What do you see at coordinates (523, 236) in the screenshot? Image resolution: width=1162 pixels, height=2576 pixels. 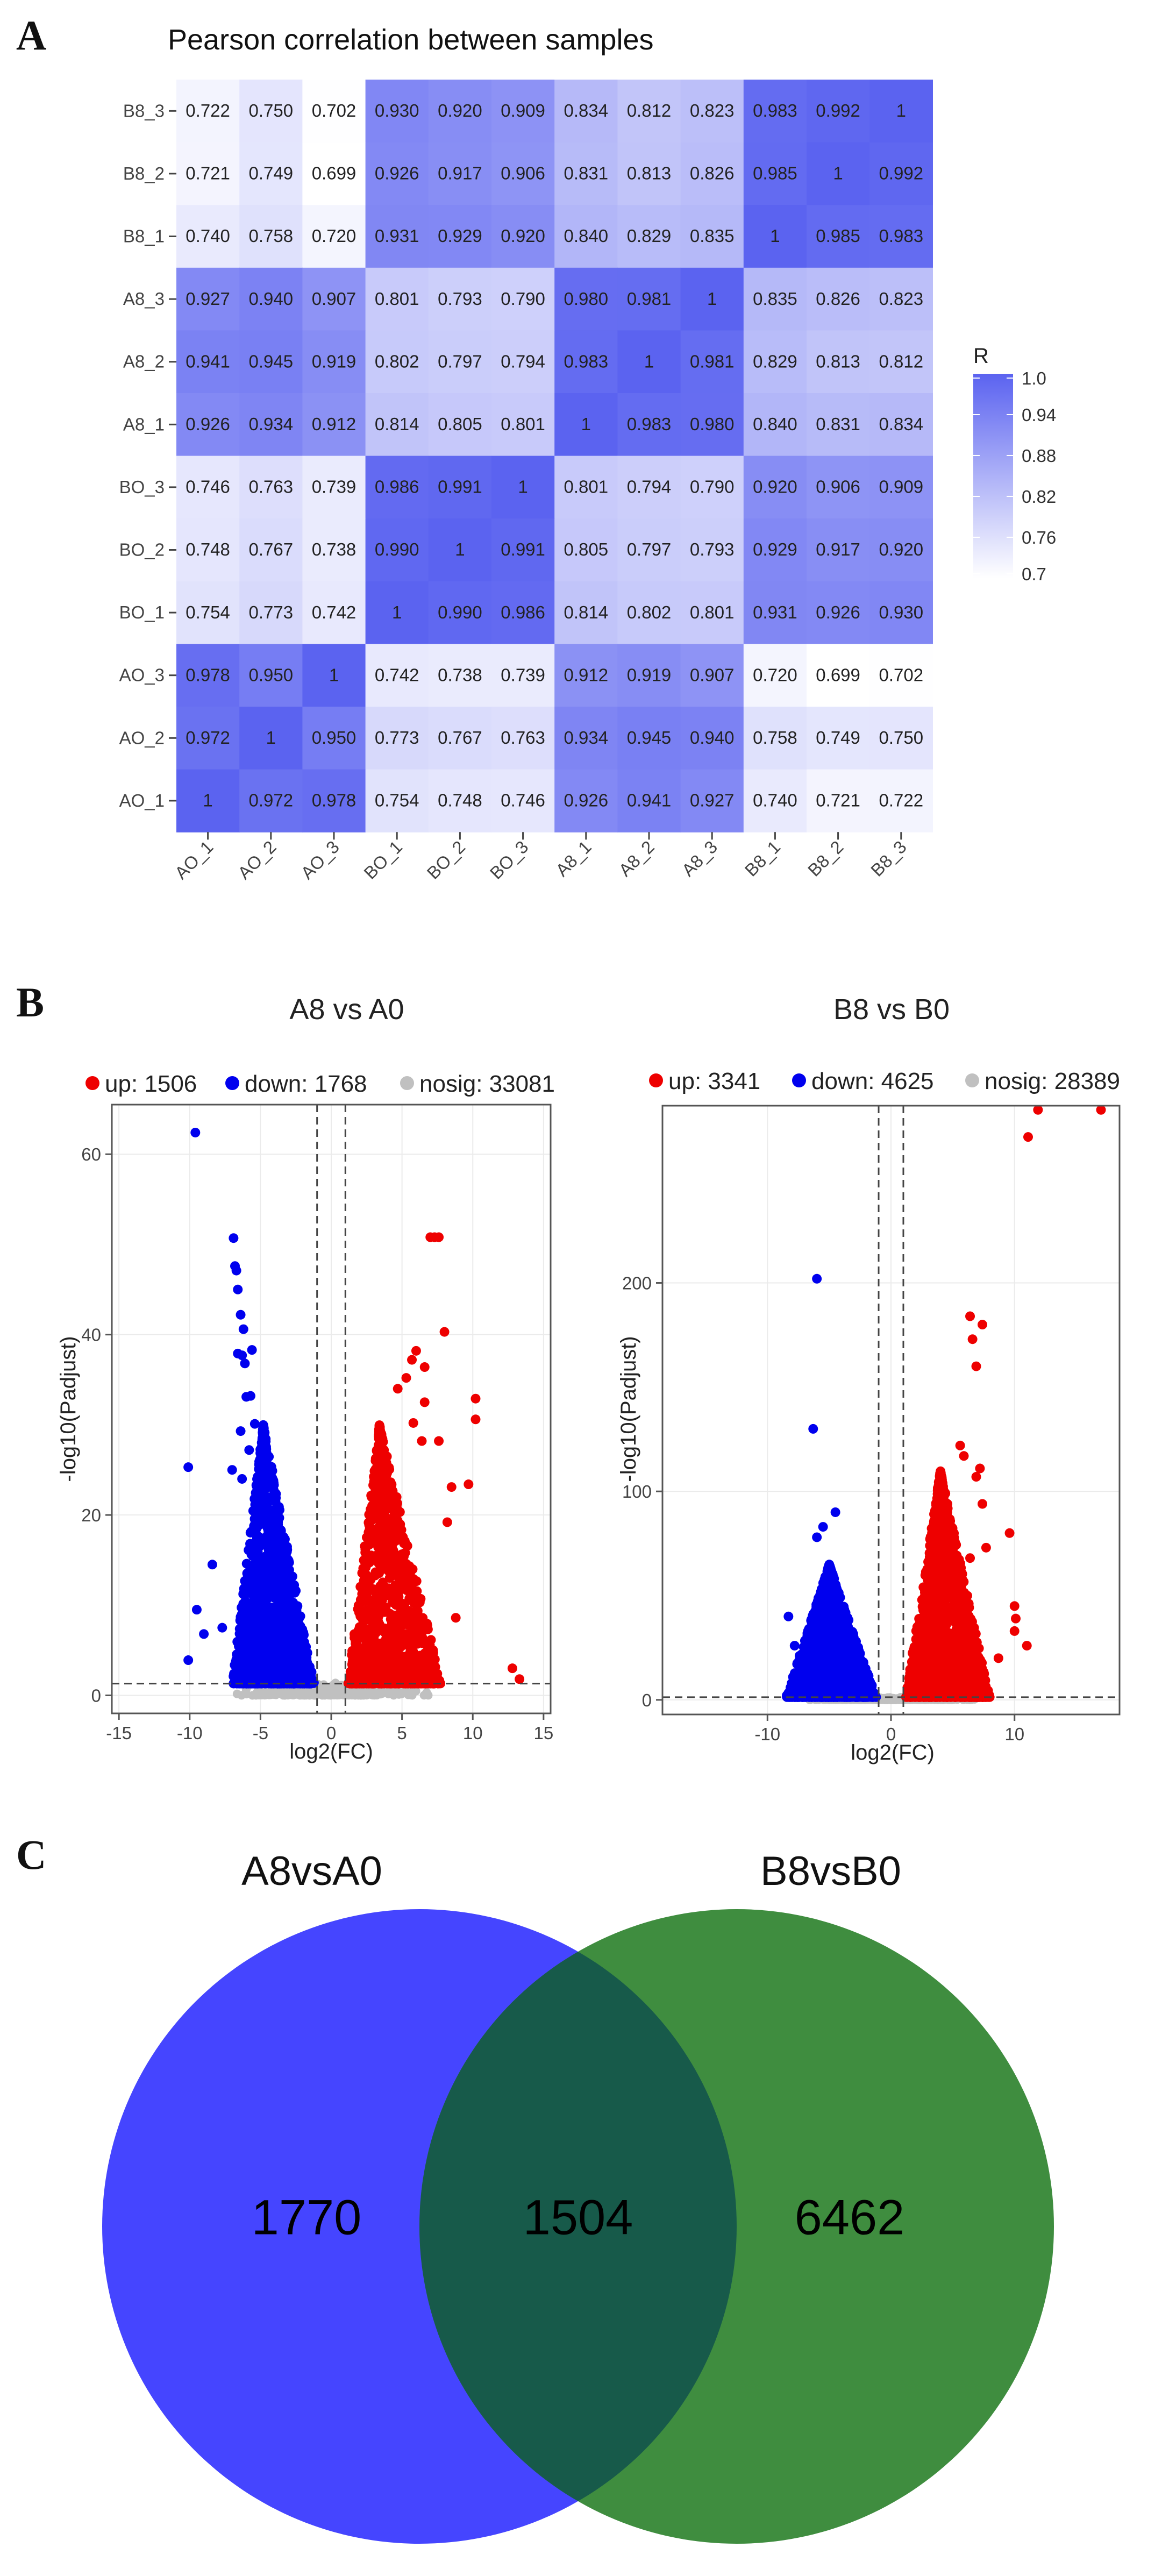 I see `heatmap-cell-value: 0.920` at bounding box center [523, 236].